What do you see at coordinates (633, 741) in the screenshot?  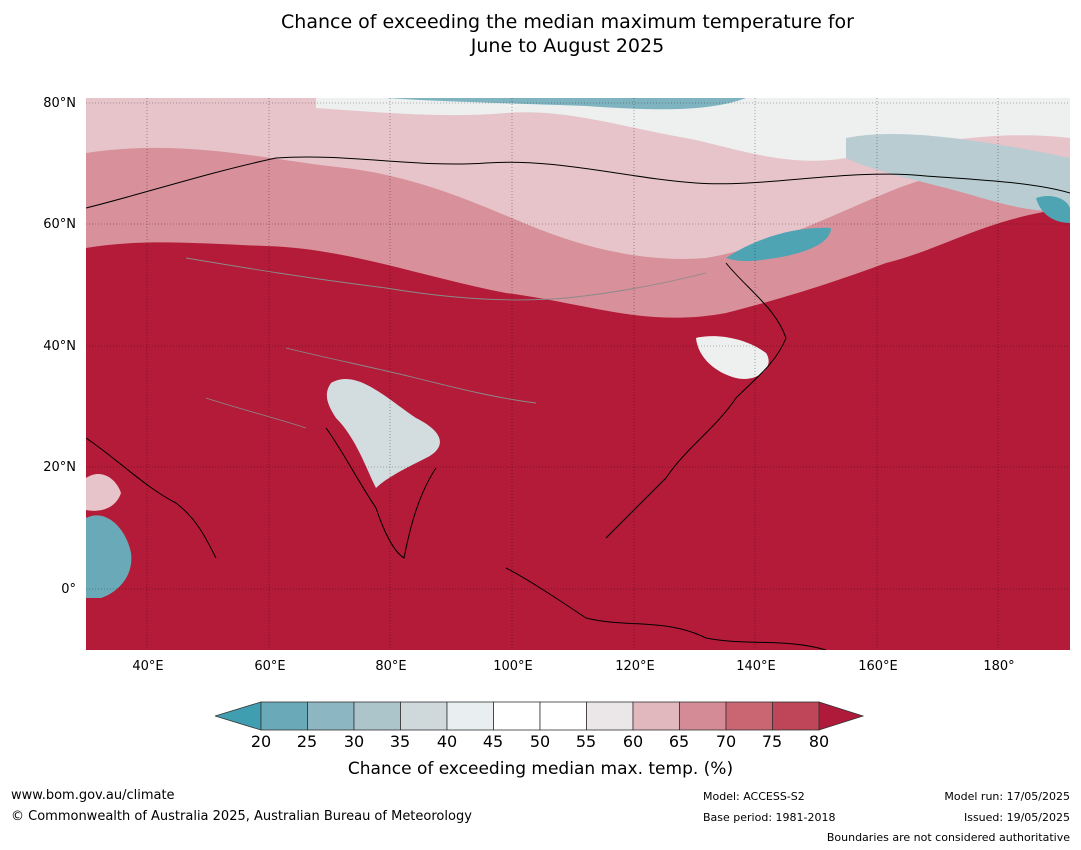 I see `colorbar-tick: 60` at bounding box center [633, 741].